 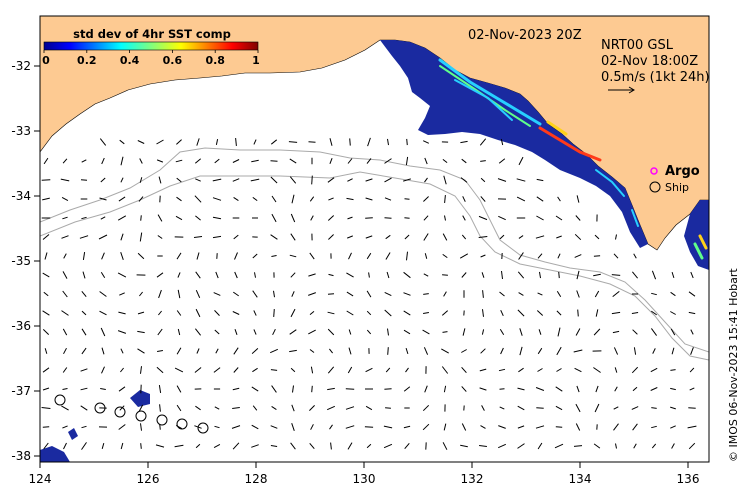 What do you see at coordinates (21, 196) in the screenshot?
I see `lat-tick-label: -34` at bounding box center [21, 196].